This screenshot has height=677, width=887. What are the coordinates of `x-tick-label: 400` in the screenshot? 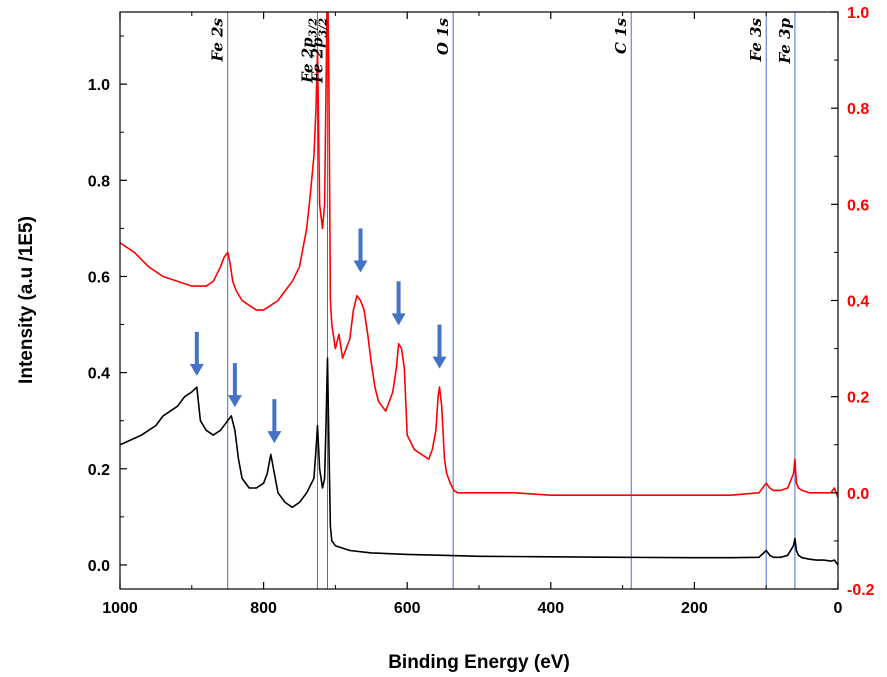 It's located at (550, 608).